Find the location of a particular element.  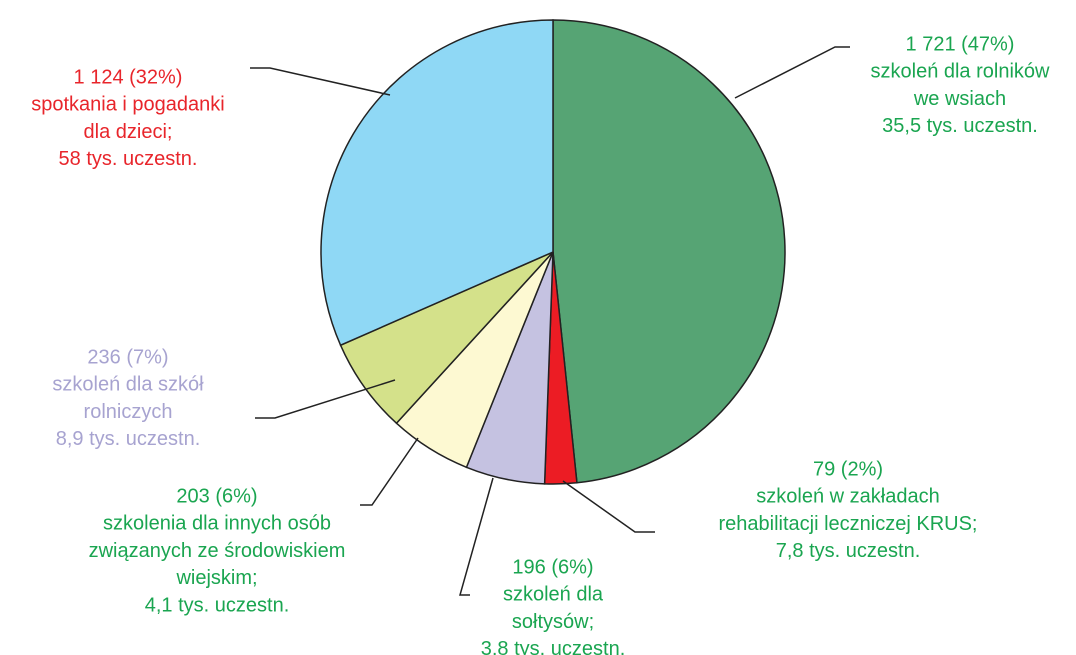

value-label: 196 (6%) is located at coordinates (552, 567).